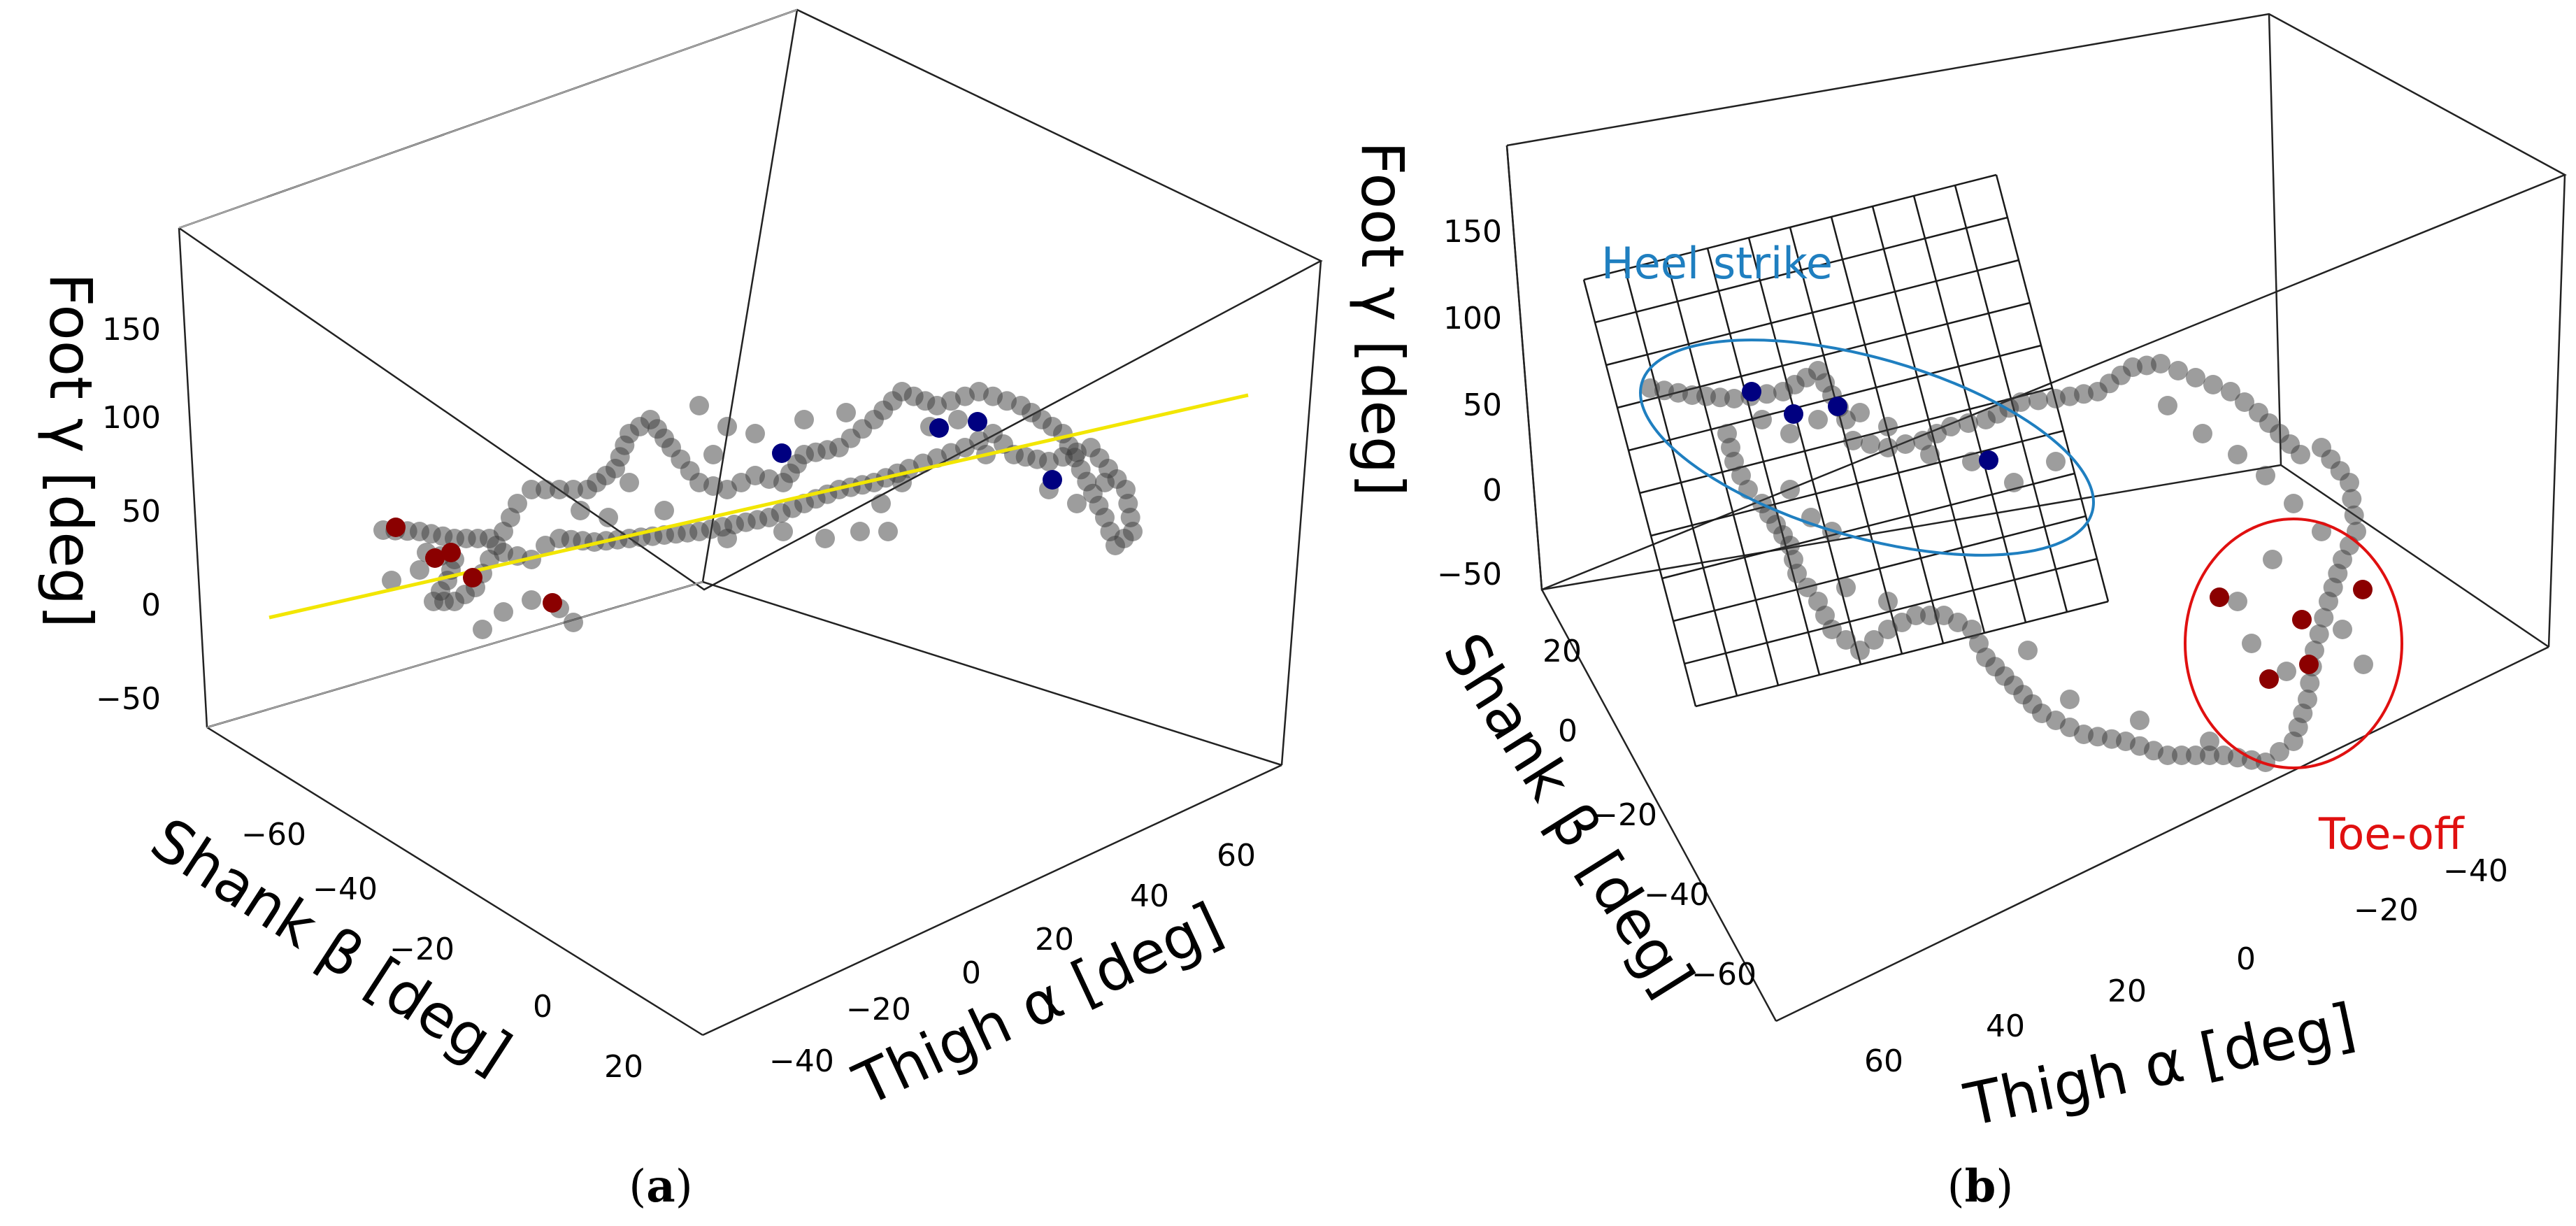 This screenshot has width=2576, height=1226. What do you see at coordinates (488, 369) in the screenshot?
I see `panel-a-gridlines` at bounding box center [488, 369].